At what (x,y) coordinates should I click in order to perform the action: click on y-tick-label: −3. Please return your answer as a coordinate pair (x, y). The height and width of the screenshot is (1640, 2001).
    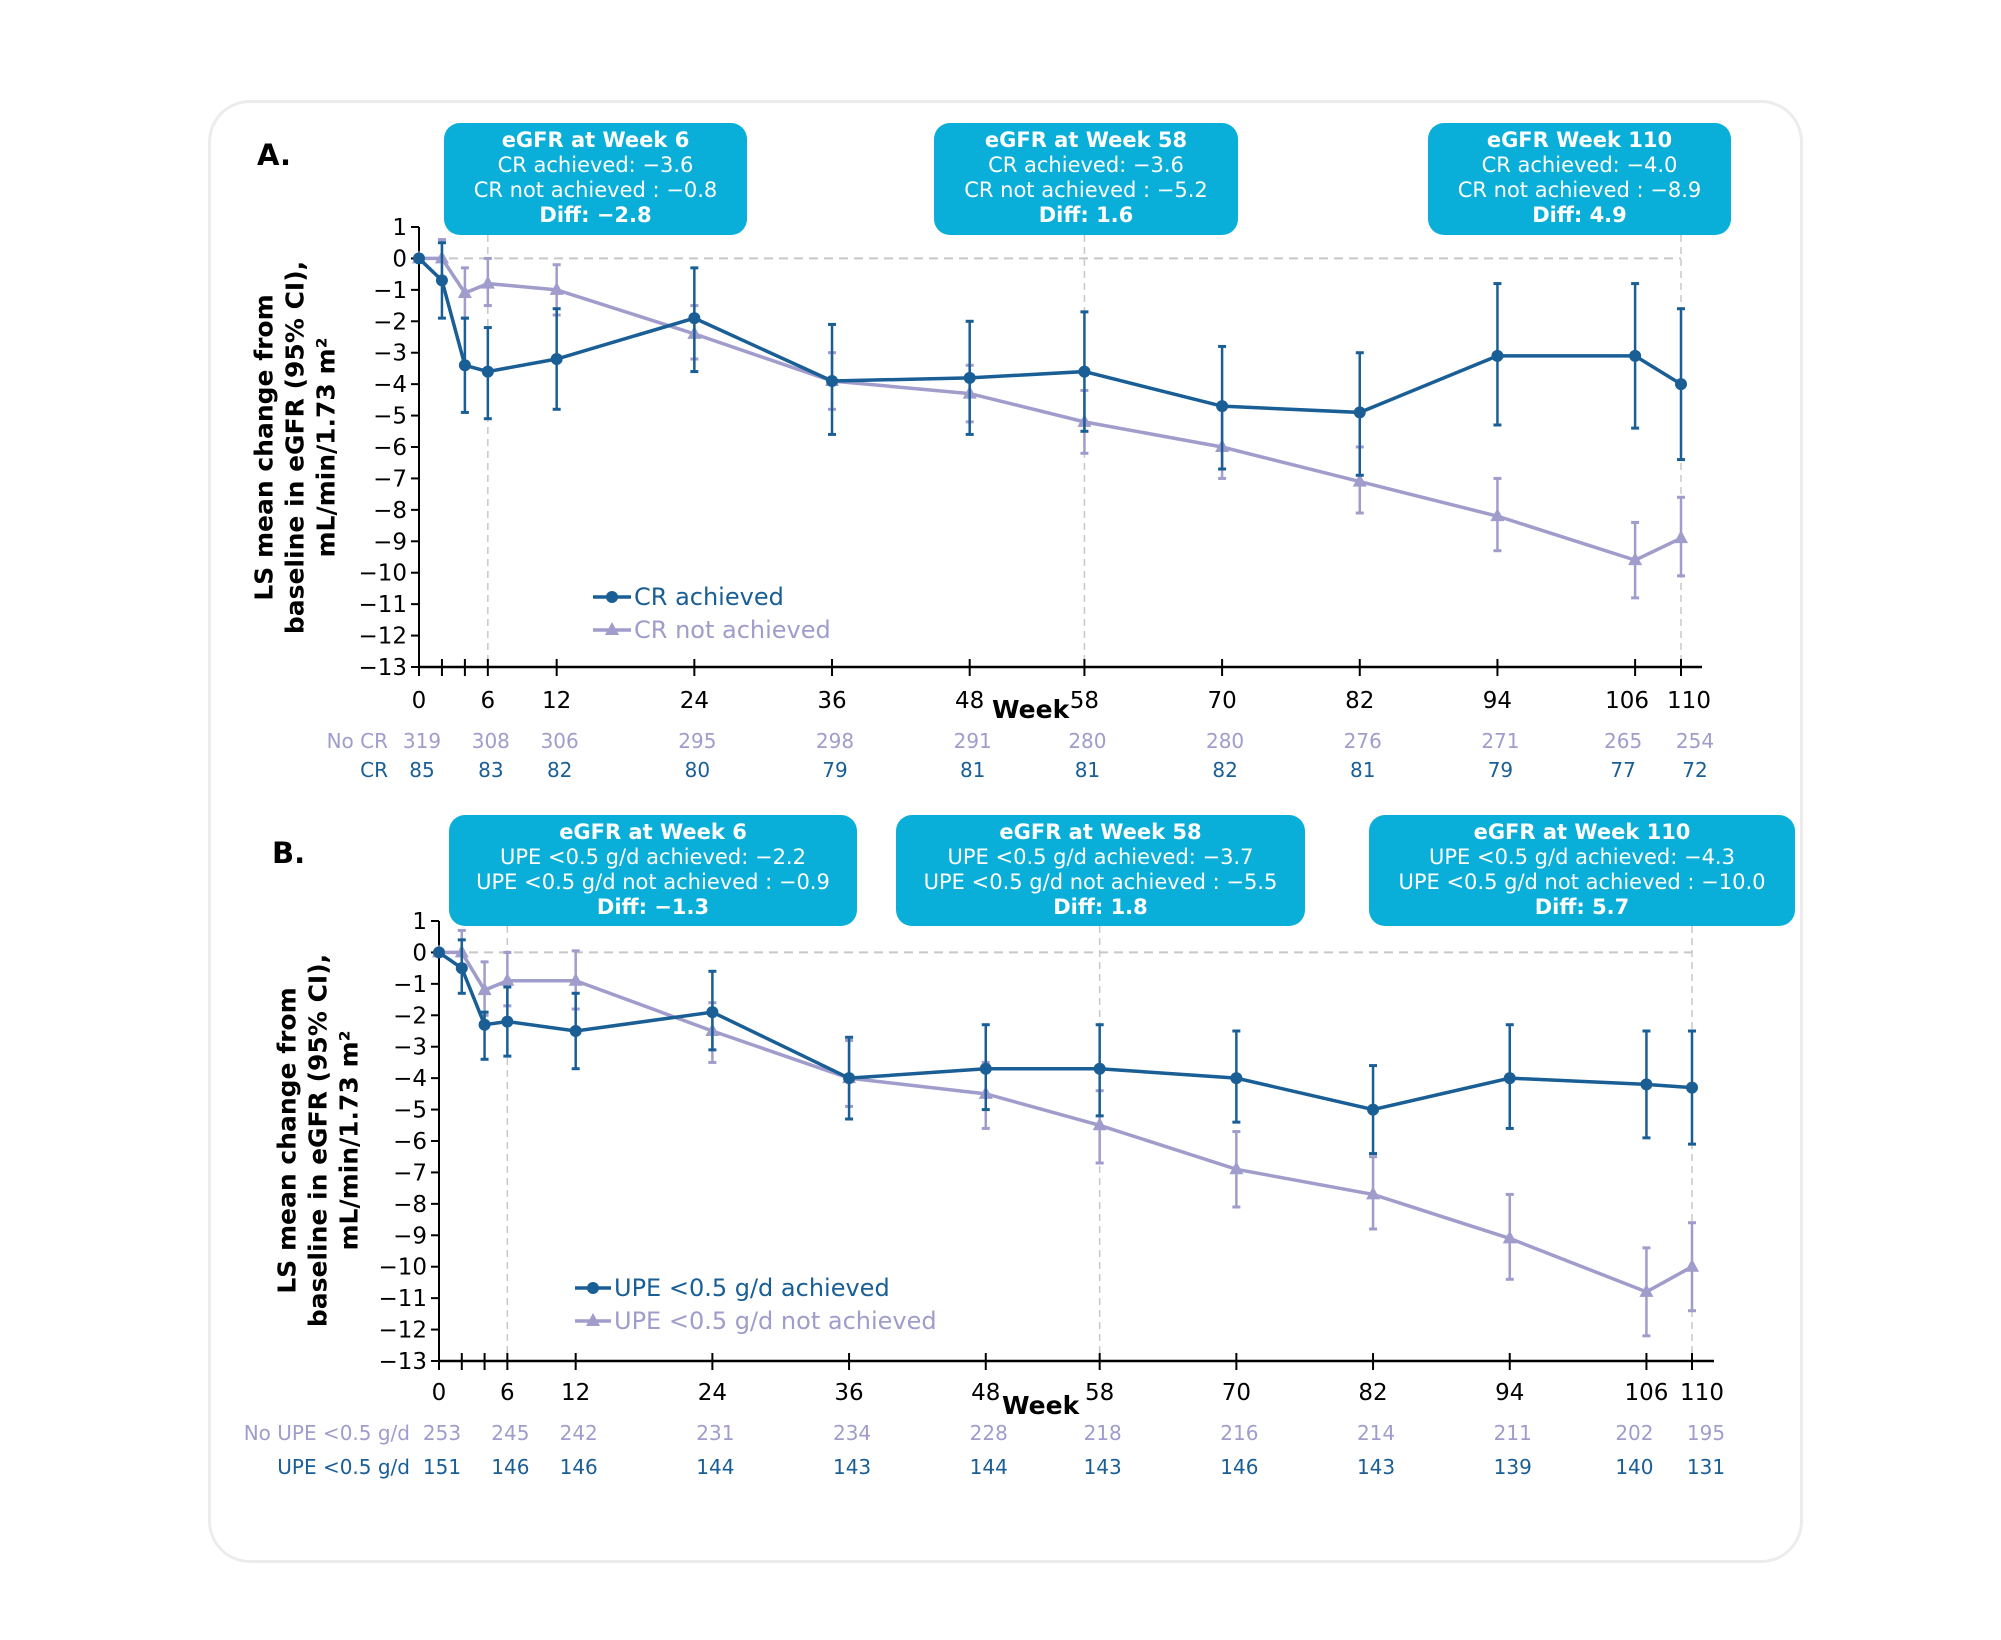
    Looking at the image, I should click on (410, 1048).